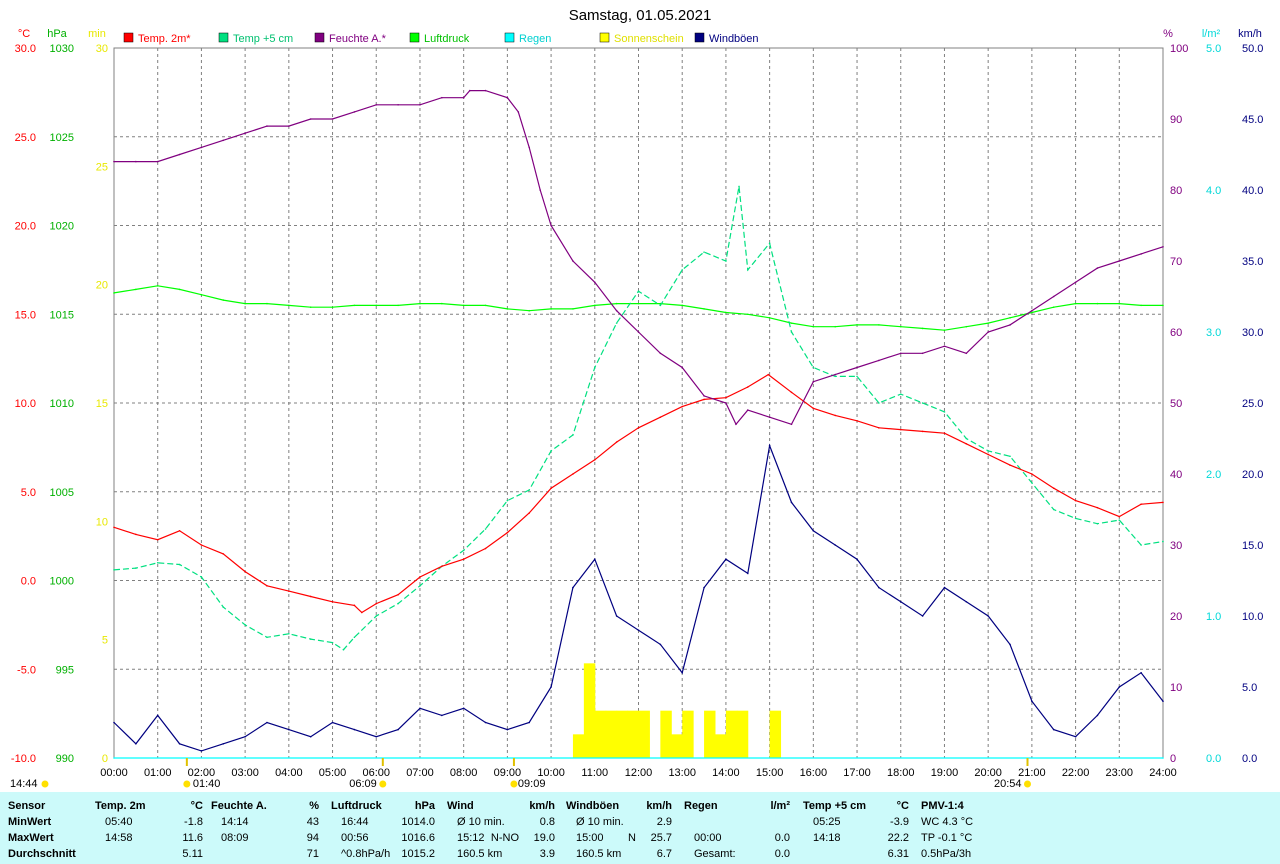 The width and height of the screenshot is (1280, 864). I want to click on stats-cell-label: 160.5 km, so click(599, 854).